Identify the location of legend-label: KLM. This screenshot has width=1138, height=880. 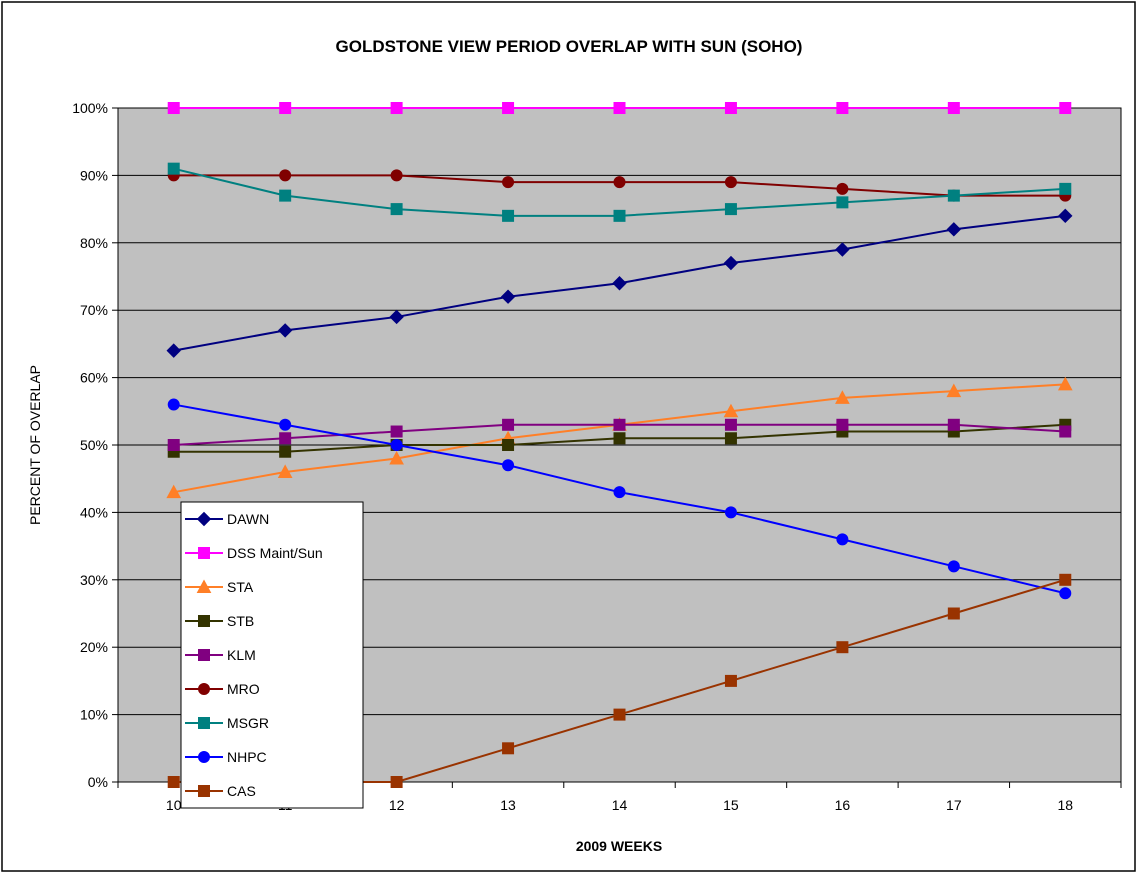
(241, 655).